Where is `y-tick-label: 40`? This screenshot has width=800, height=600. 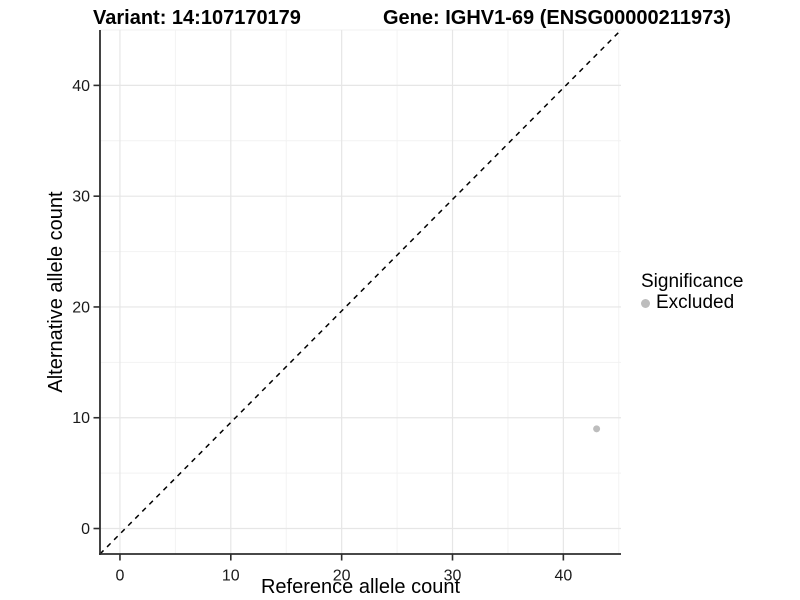
y-tick-label: 40 is located at coordinates (81, 86).